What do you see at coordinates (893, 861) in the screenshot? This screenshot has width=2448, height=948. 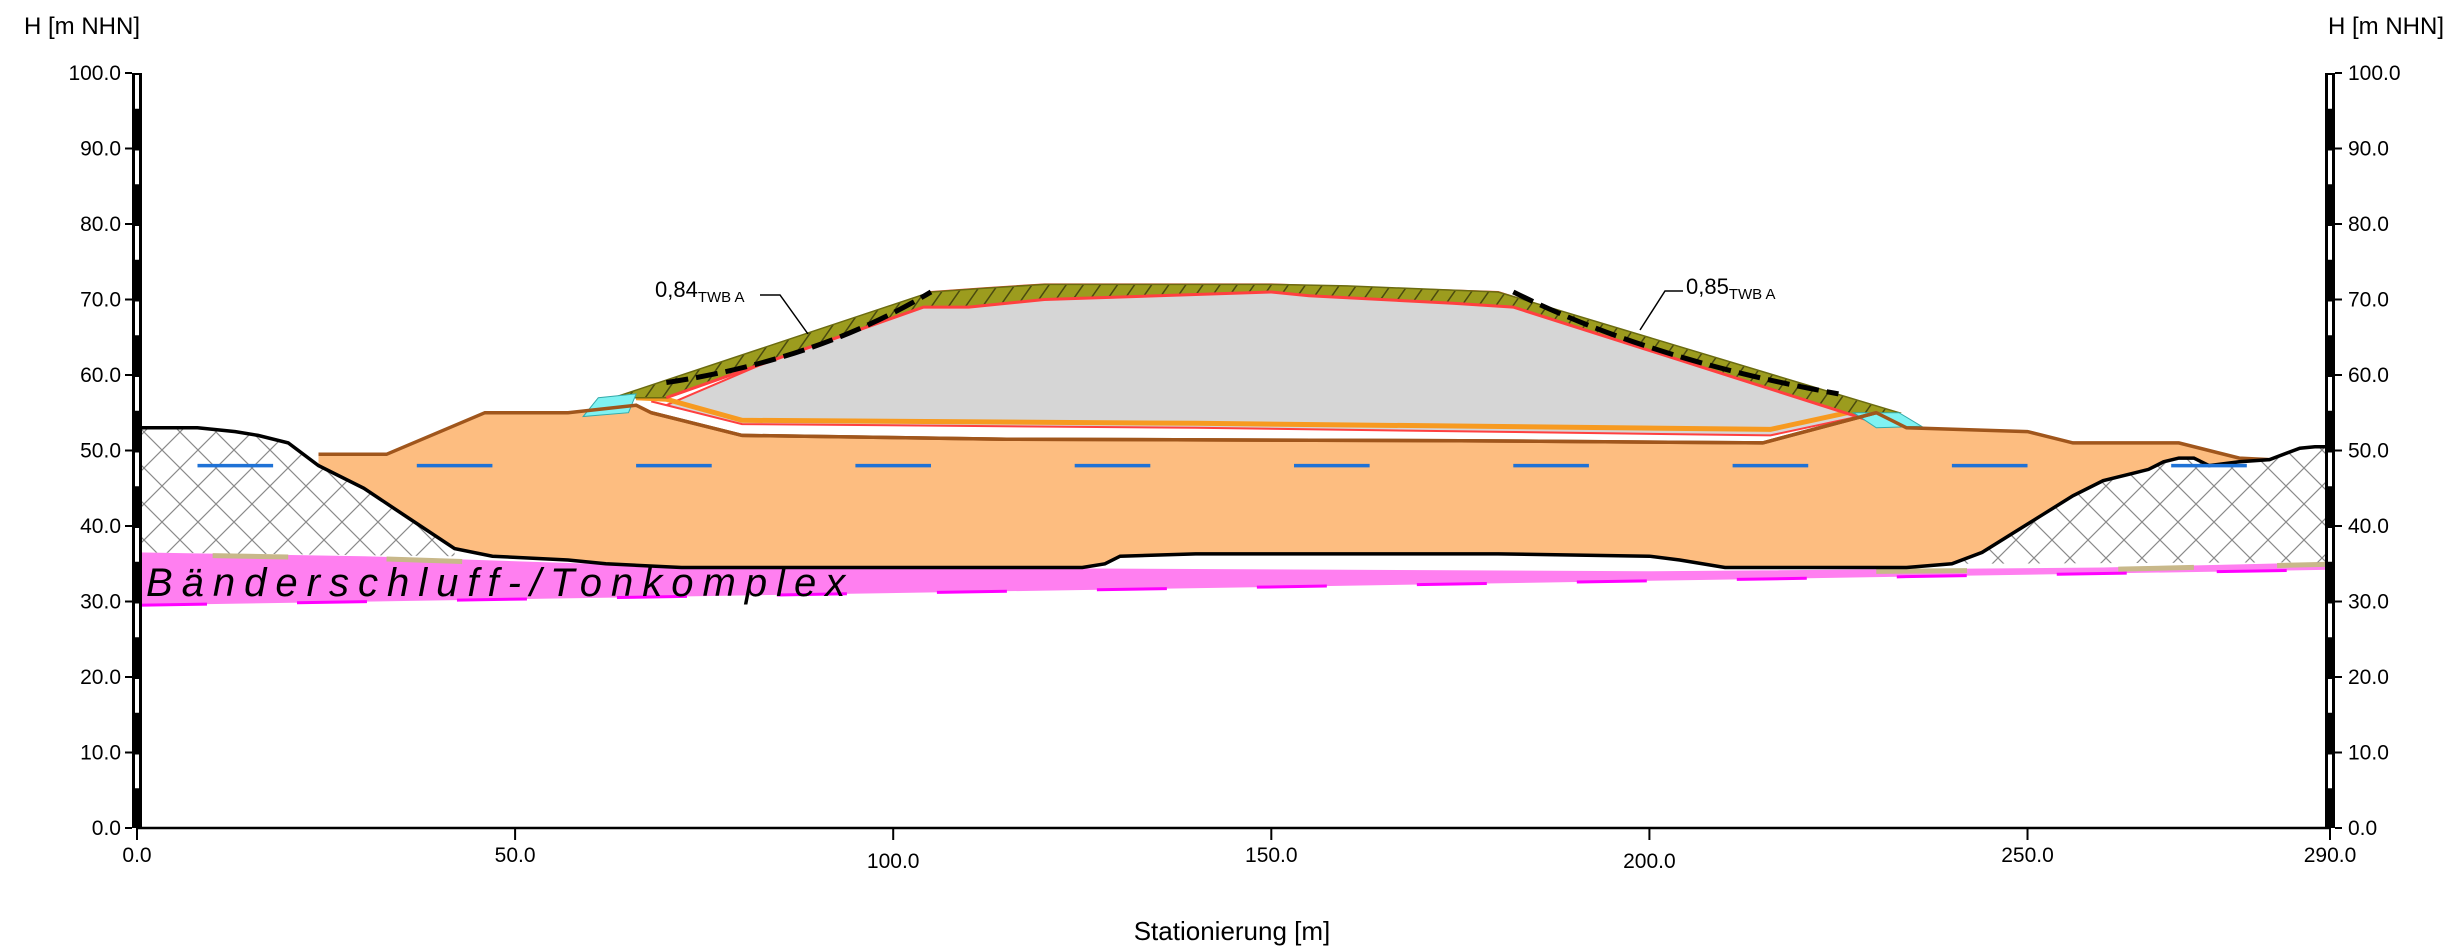 I see `x-axis-tick-label: 100.0` at bounding box center [893, 861].